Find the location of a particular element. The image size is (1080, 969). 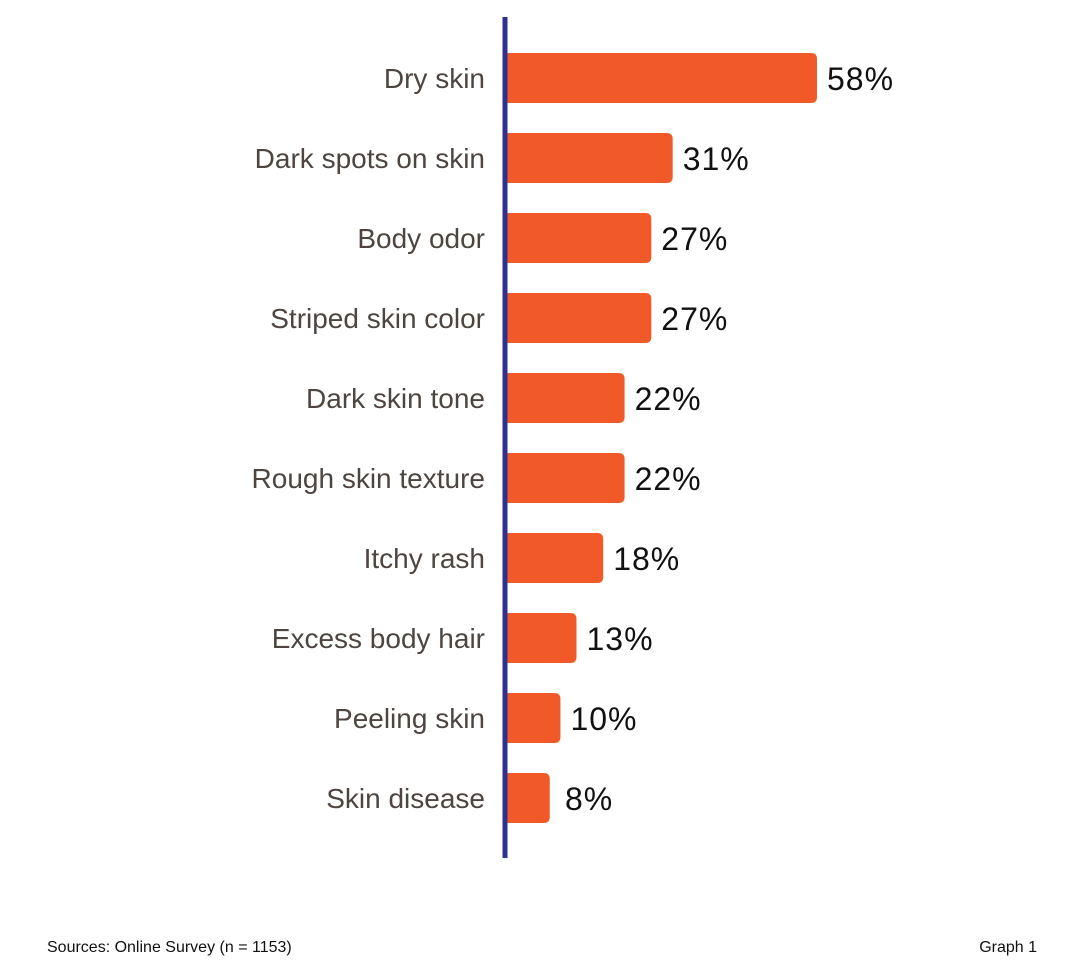

category-label-peeling-skin: Peeling skin is located at coordinates (409, 718).